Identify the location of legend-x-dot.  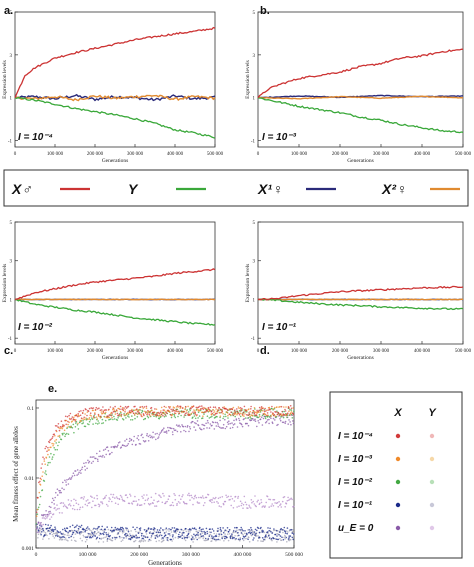
(398, 459).